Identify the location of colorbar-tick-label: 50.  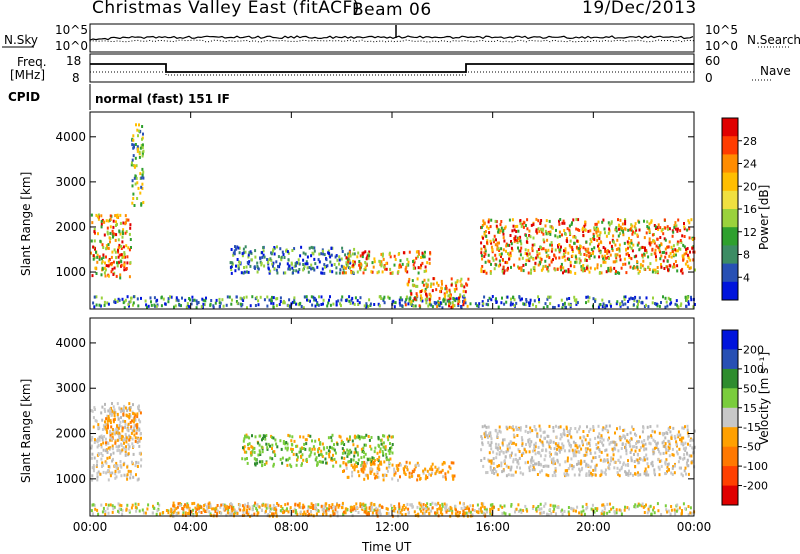
(750, 388).